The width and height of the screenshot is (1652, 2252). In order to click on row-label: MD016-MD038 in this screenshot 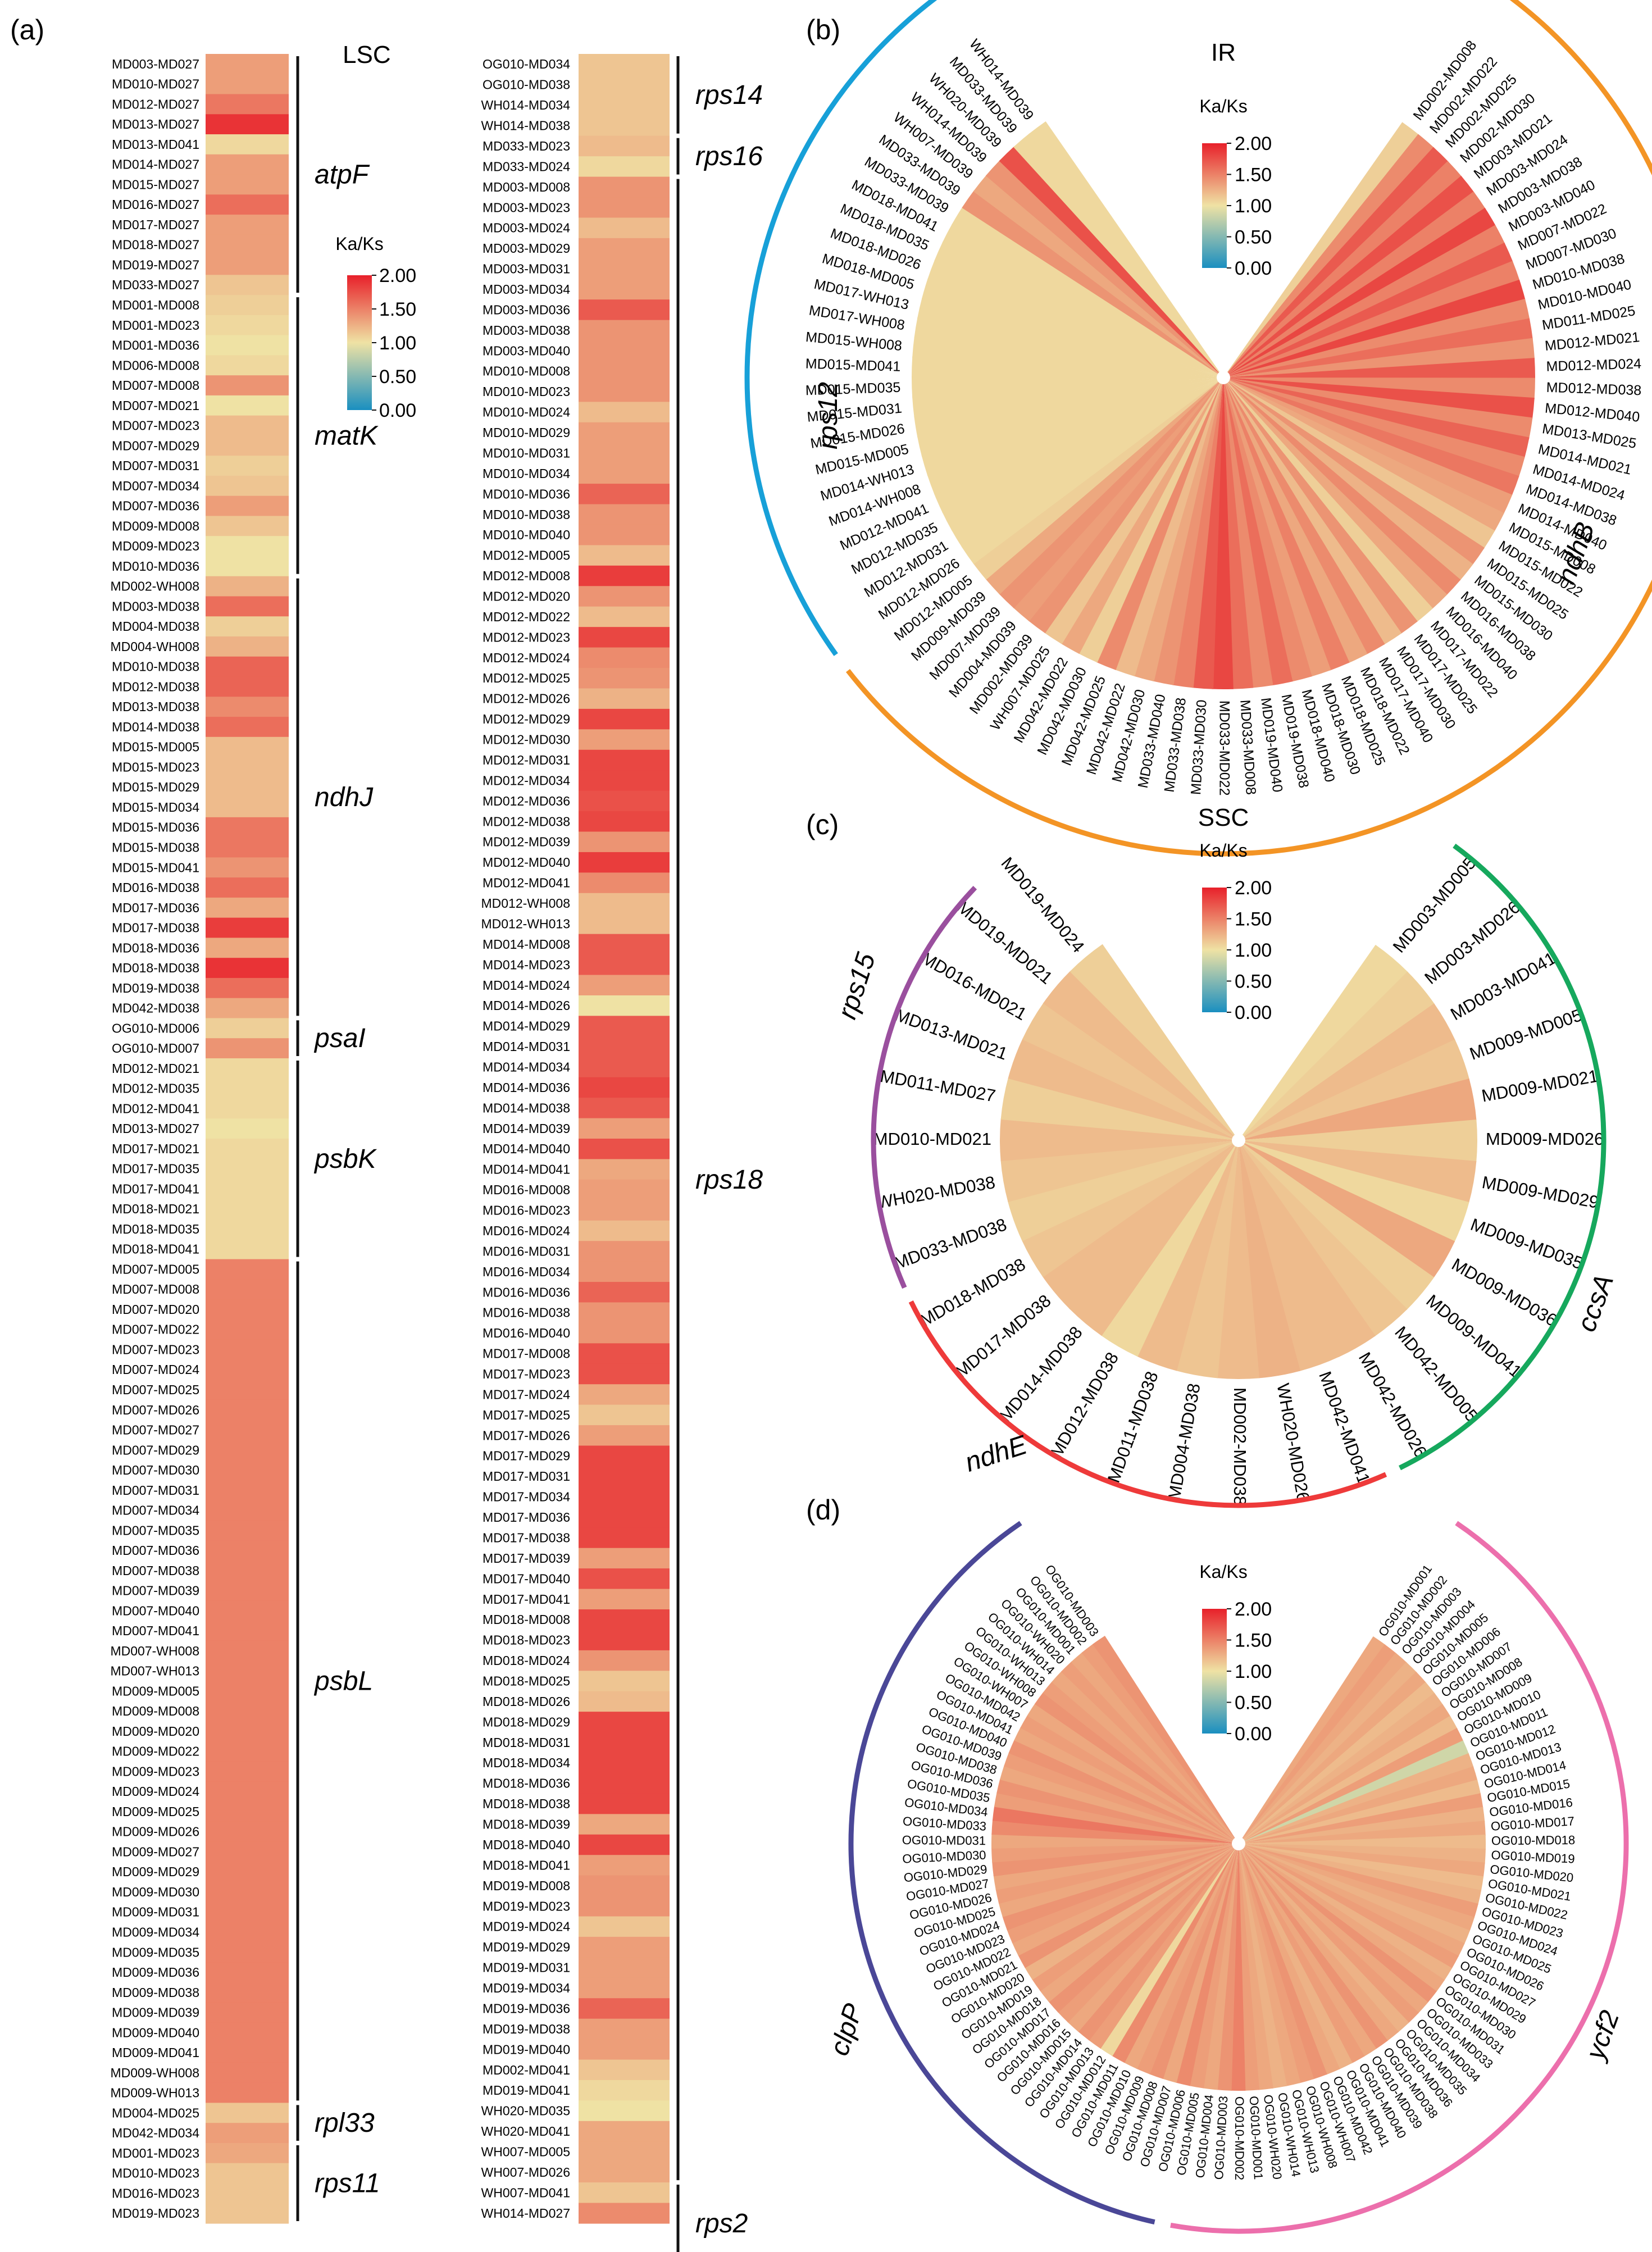, I will do `click(526, 1312)`.